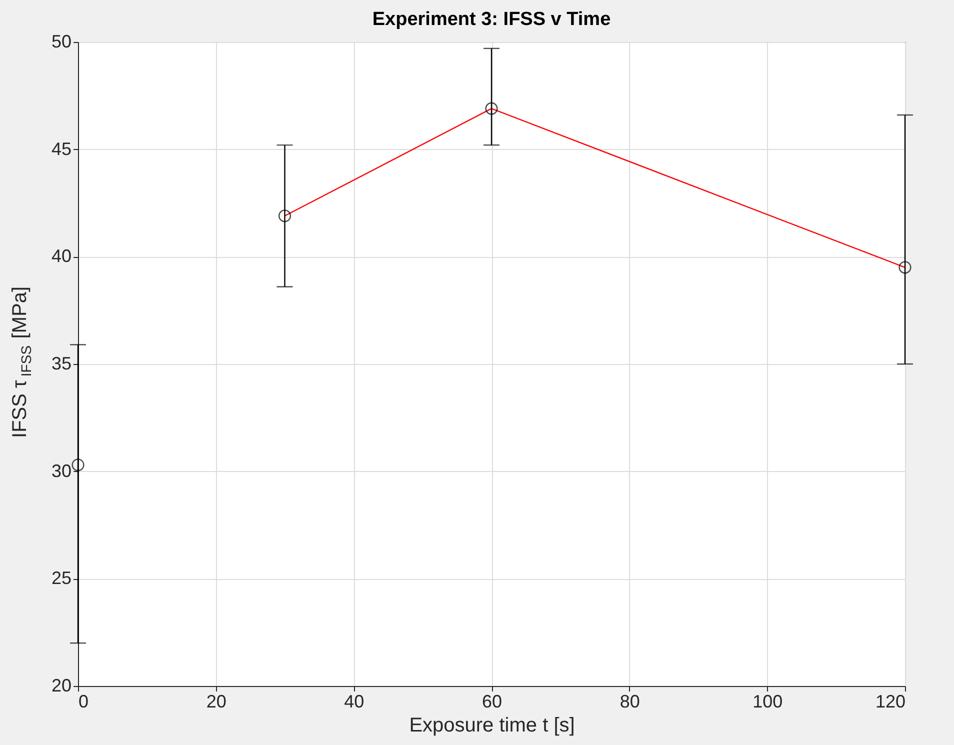  Describe the element at coordinates (61, 42) in the screenshot. I see `y-tick-label: 50` at that location.